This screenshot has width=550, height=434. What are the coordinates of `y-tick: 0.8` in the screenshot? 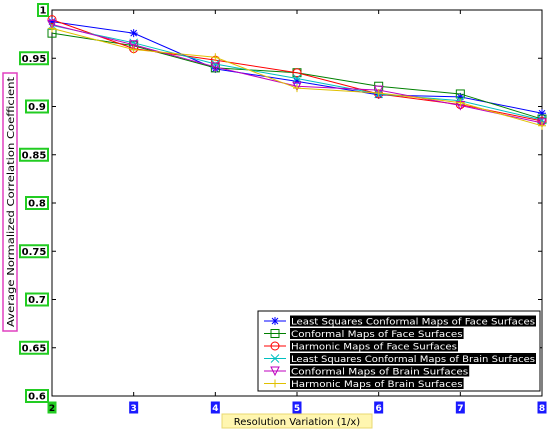 It's located at (37, 203).